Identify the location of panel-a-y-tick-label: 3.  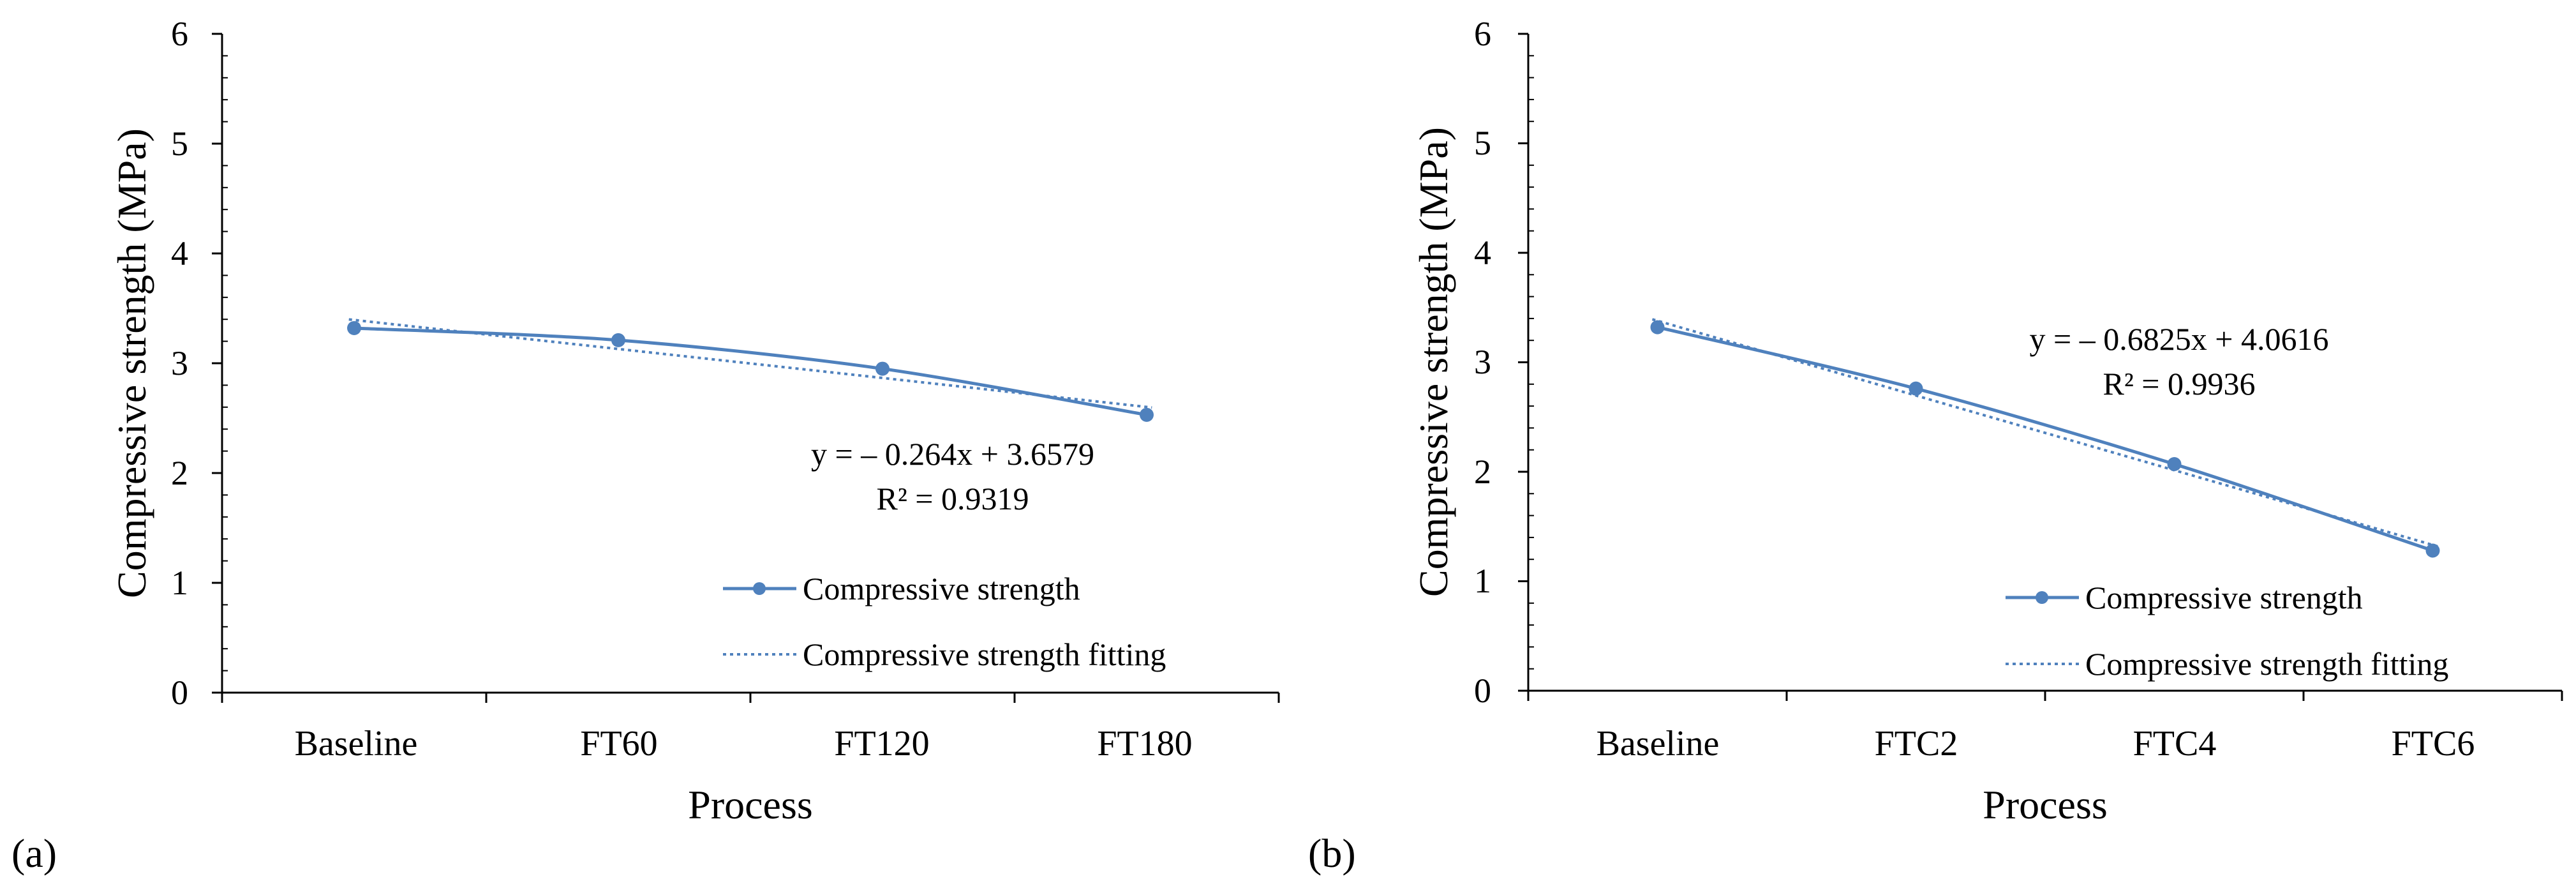
(179, 363).